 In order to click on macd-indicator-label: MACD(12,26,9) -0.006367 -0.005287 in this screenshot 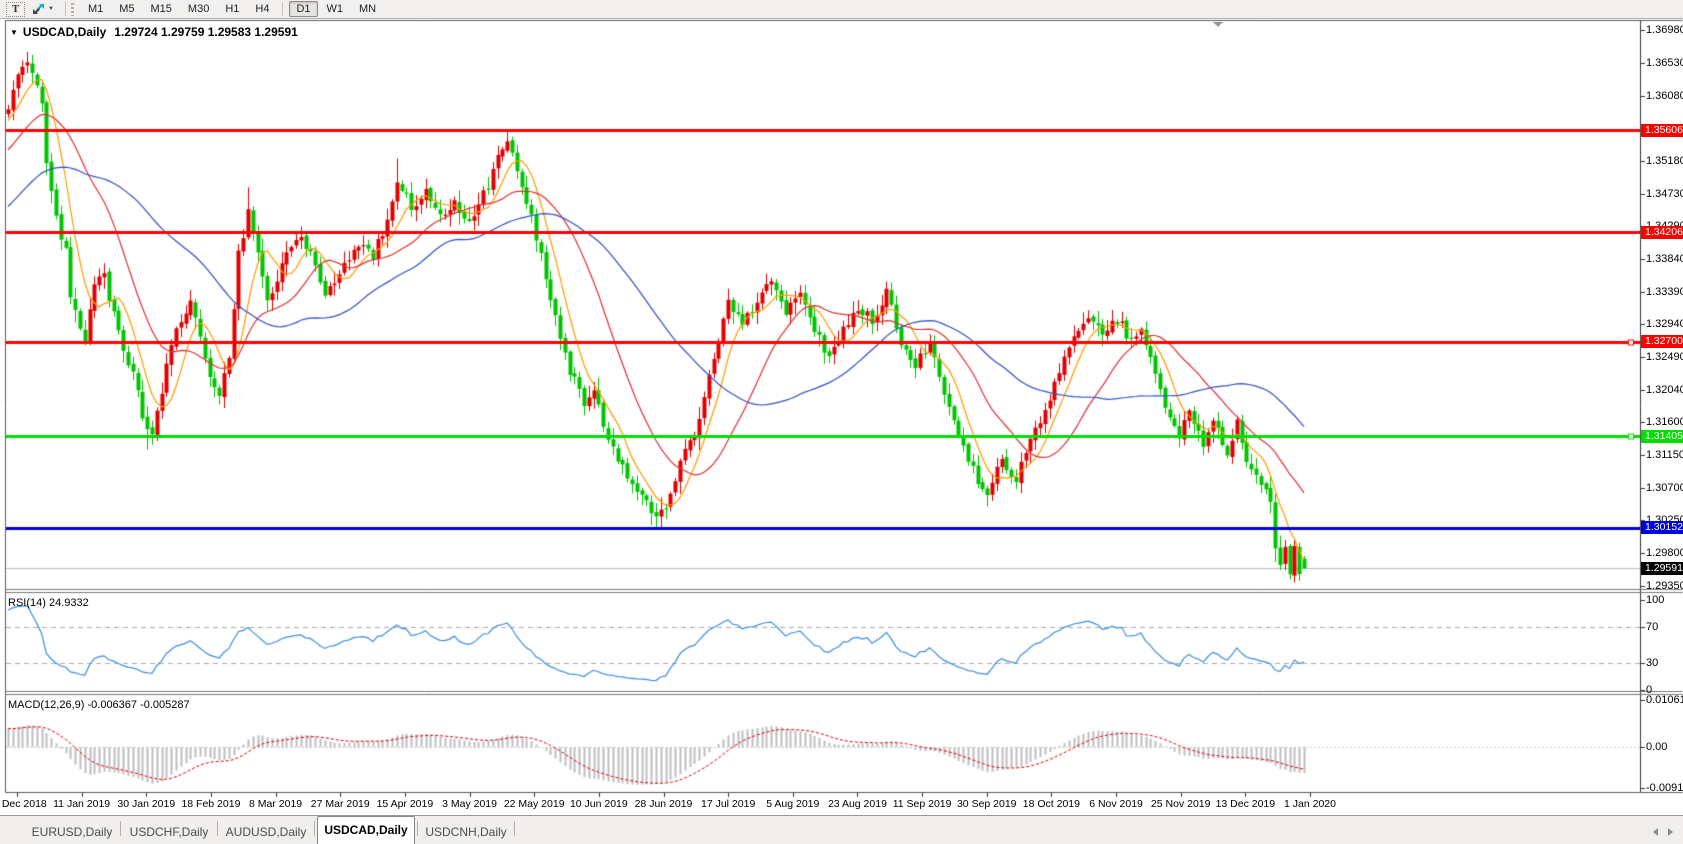, I will do `click(99, 705)`.